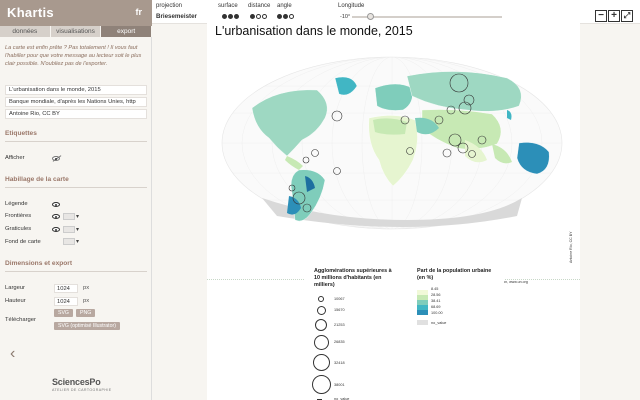 This screenshot has height=400, width=640. I want to click on longitude-slider-handle, so click(370, 16).